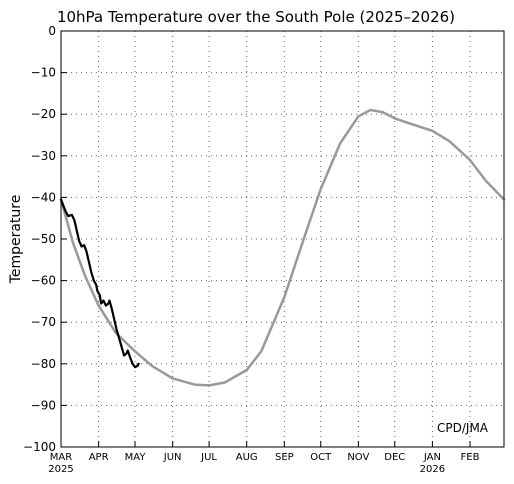 The width and height of the screenshot is (514, 484). I want to click on observed-line, so click(99, 283).